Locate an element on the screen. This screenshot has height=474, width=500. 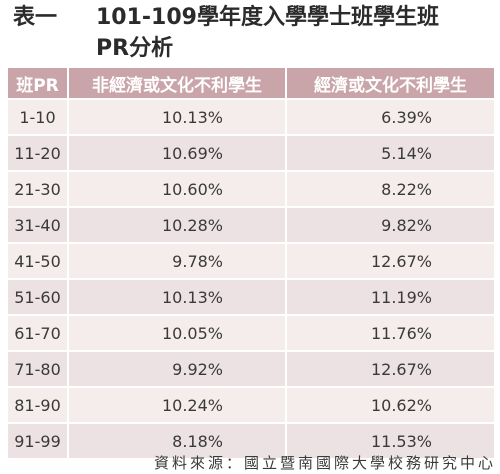
title-line-2: PR分析 is located at coordinates (135, 48).